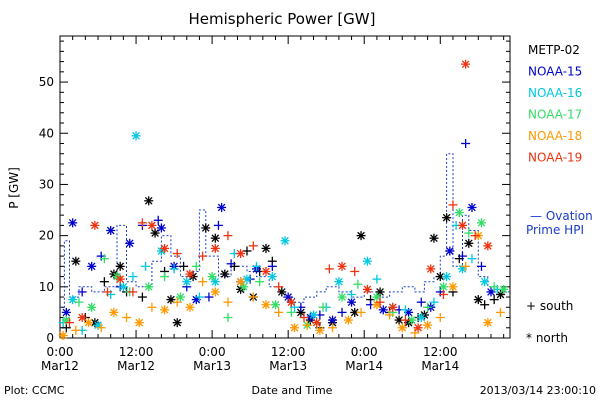 The height and width of the screenshot is (404, 600). What do you see at coordinates (549, 306) in the screenshot?
I see `legend-south-label: + south` at bounding box center [549, 306].